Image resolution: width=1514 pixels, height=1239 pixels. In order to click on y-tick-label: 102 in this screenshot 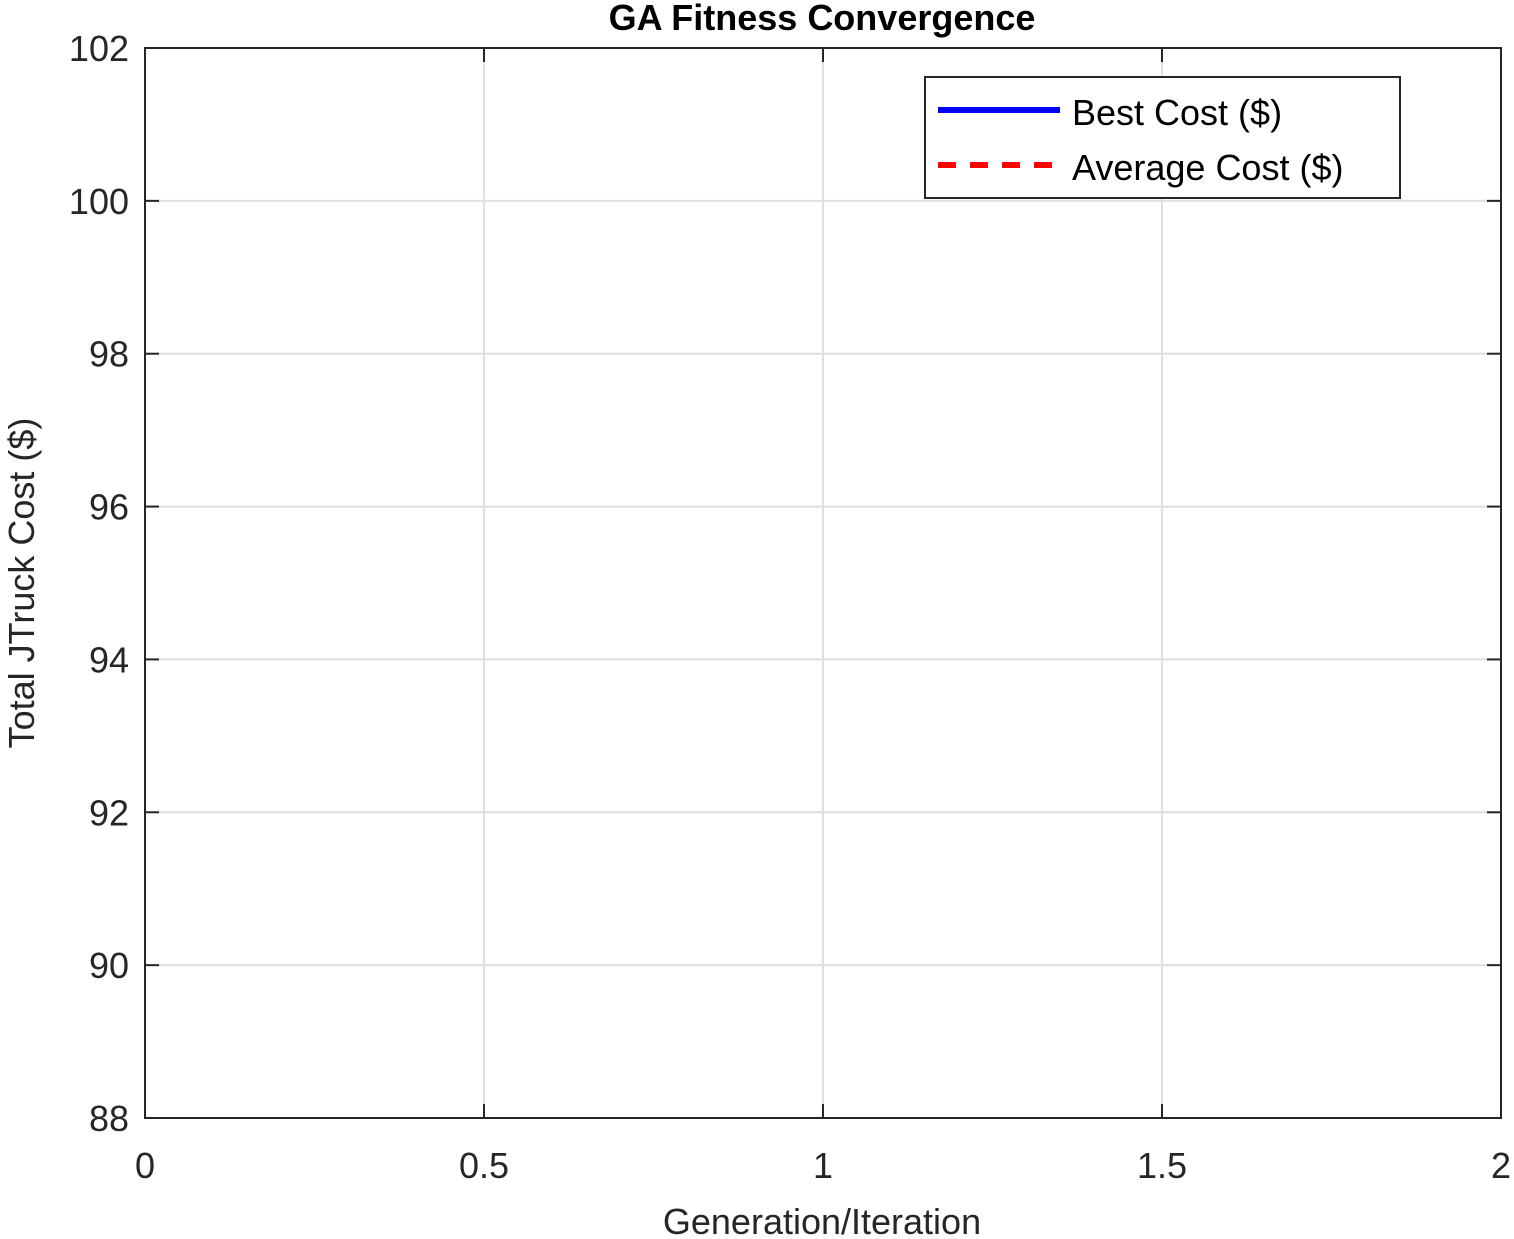, I will do `click(99, 48)`.